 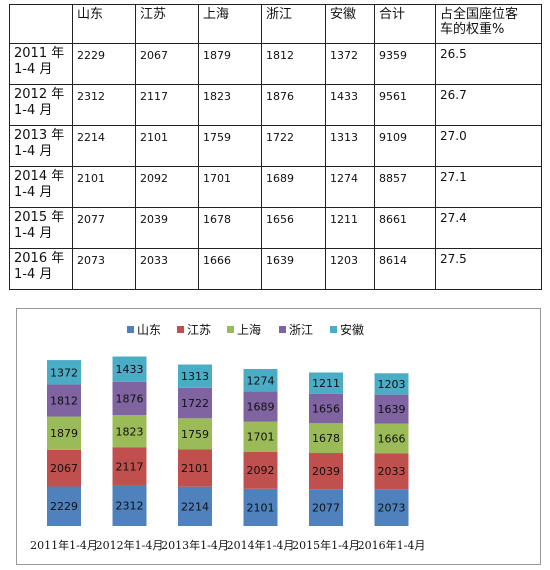 I want to click on data-label: 1722, so click(x=195, y=403).